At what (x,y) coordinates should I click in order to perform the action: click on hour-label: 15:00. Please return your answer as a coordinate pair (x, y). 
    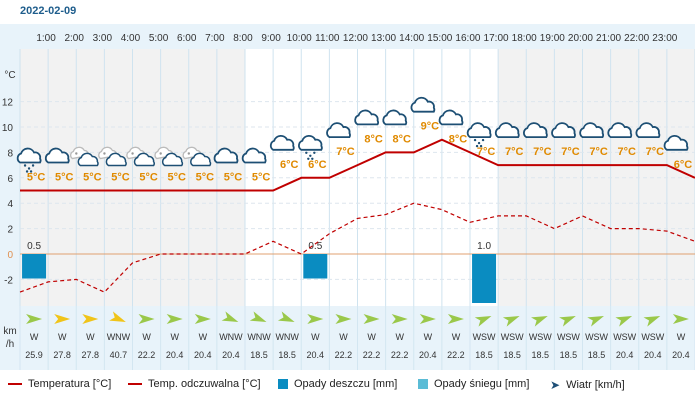
    Looking at the image, I should click on (439, 38).